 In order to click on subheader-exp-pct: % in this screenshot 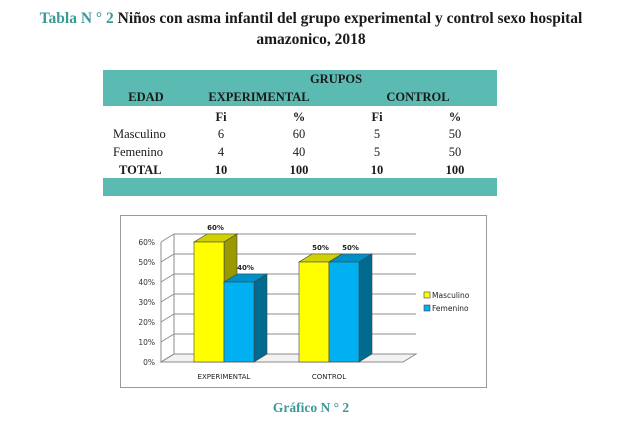, I will do `click(299, 117)`.